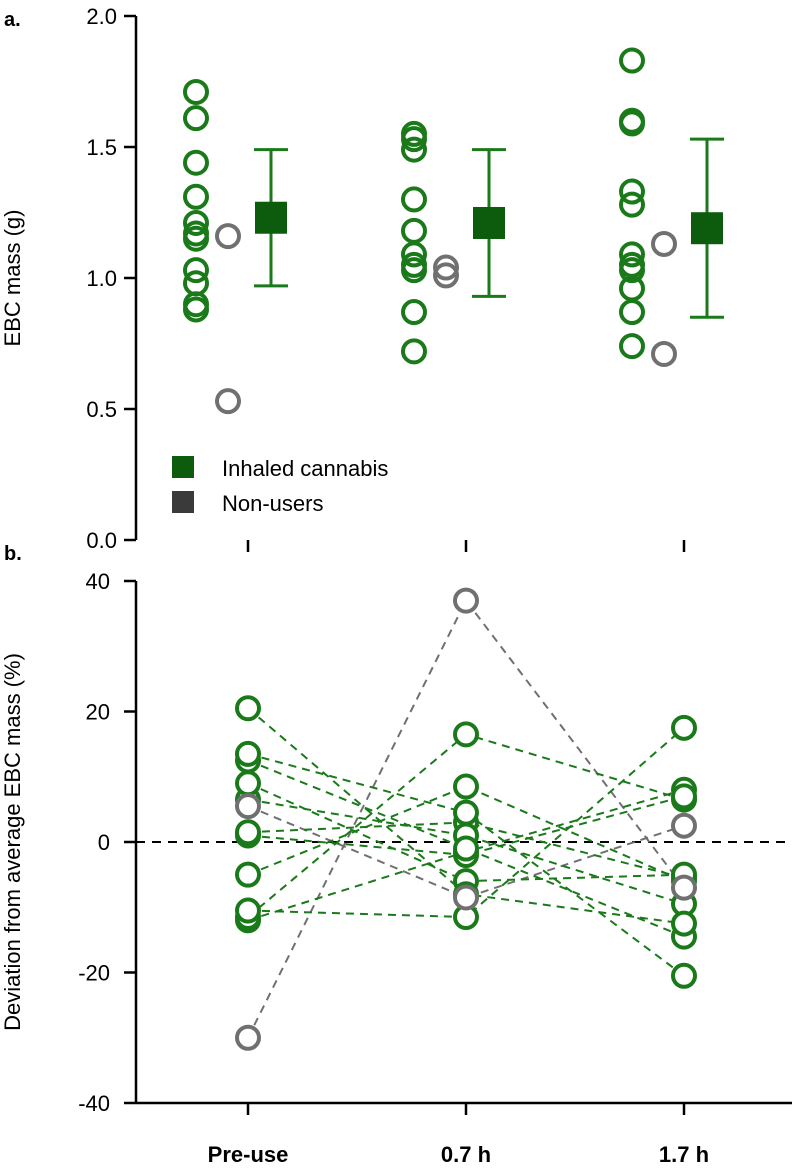 The width and height of the screenshot is (792, 1172). I want to click on panel-b-label: b., so click(13, 554).